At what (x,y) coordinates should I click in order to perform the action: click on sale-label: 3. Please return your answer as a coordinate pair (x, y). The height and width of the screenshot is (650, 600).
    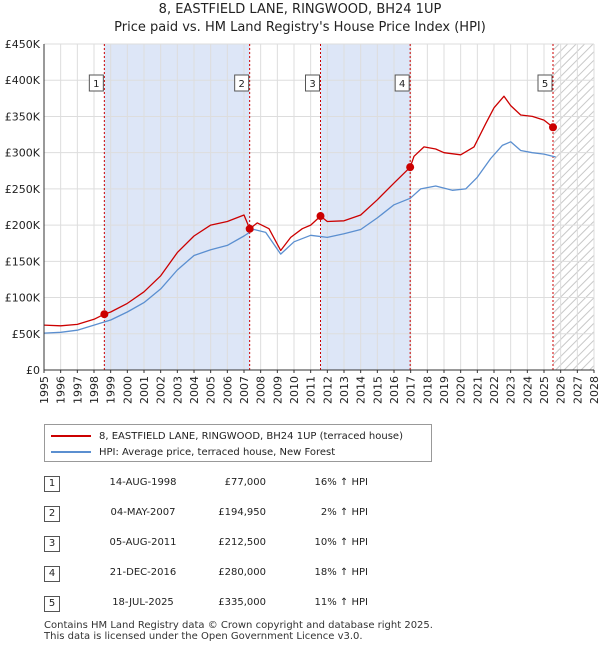
    Looking at the image, I should click on (312, 84).